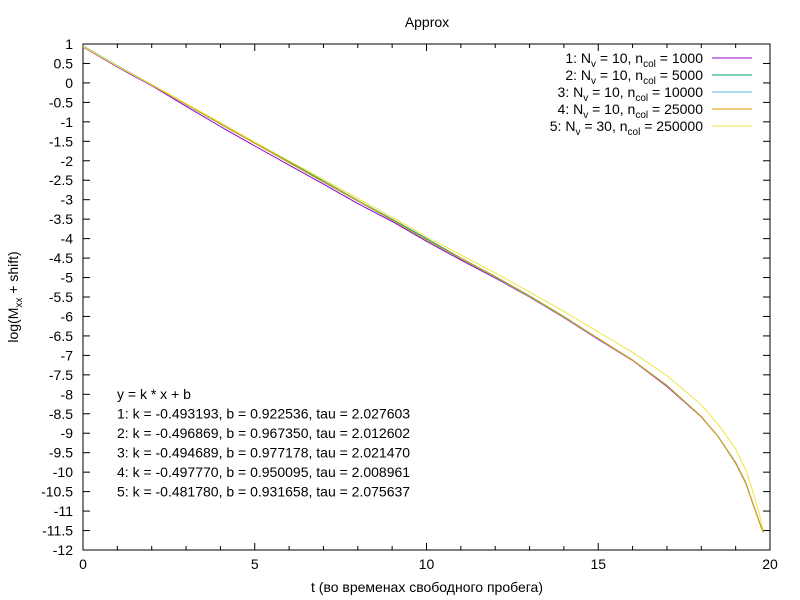  Describe the element at coordinates (598, 564) in the screenshot. I see `x-tick-label: 15` at that location.